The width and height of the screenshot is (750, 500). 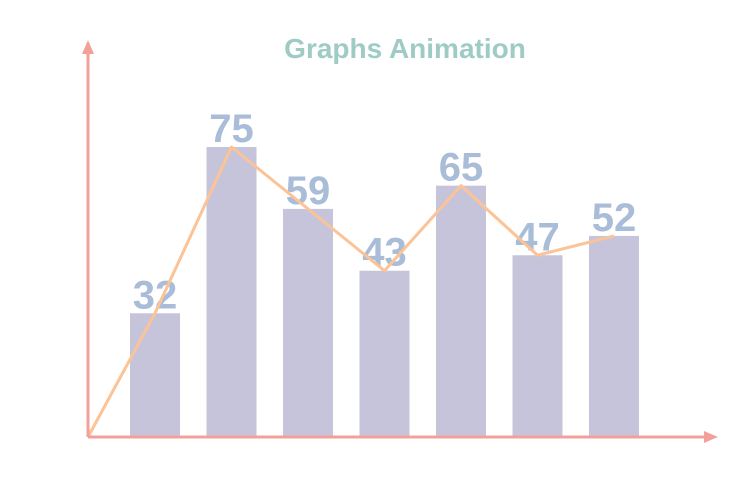 What do you see at coordinates (231, 129) in the screenshot?
I see `value-label: 75` at bounding box center [231, 129].